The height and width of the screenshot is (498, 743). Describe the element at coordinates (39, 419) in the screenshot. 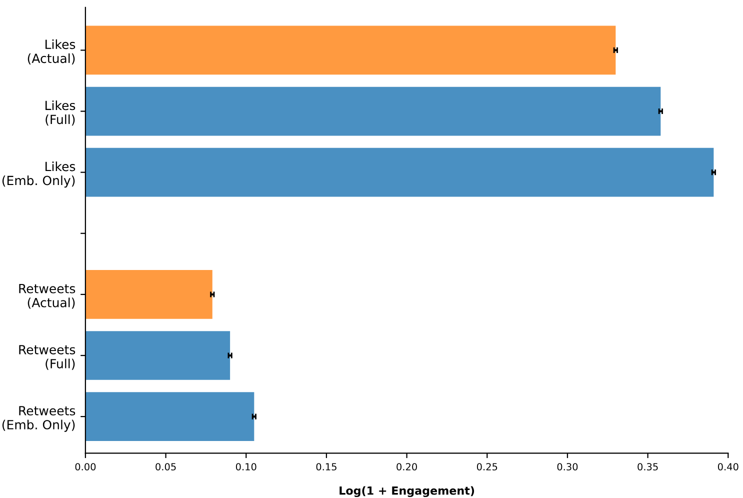

I see `y-tick-label: Retweets (Emb. Only)` at that location.